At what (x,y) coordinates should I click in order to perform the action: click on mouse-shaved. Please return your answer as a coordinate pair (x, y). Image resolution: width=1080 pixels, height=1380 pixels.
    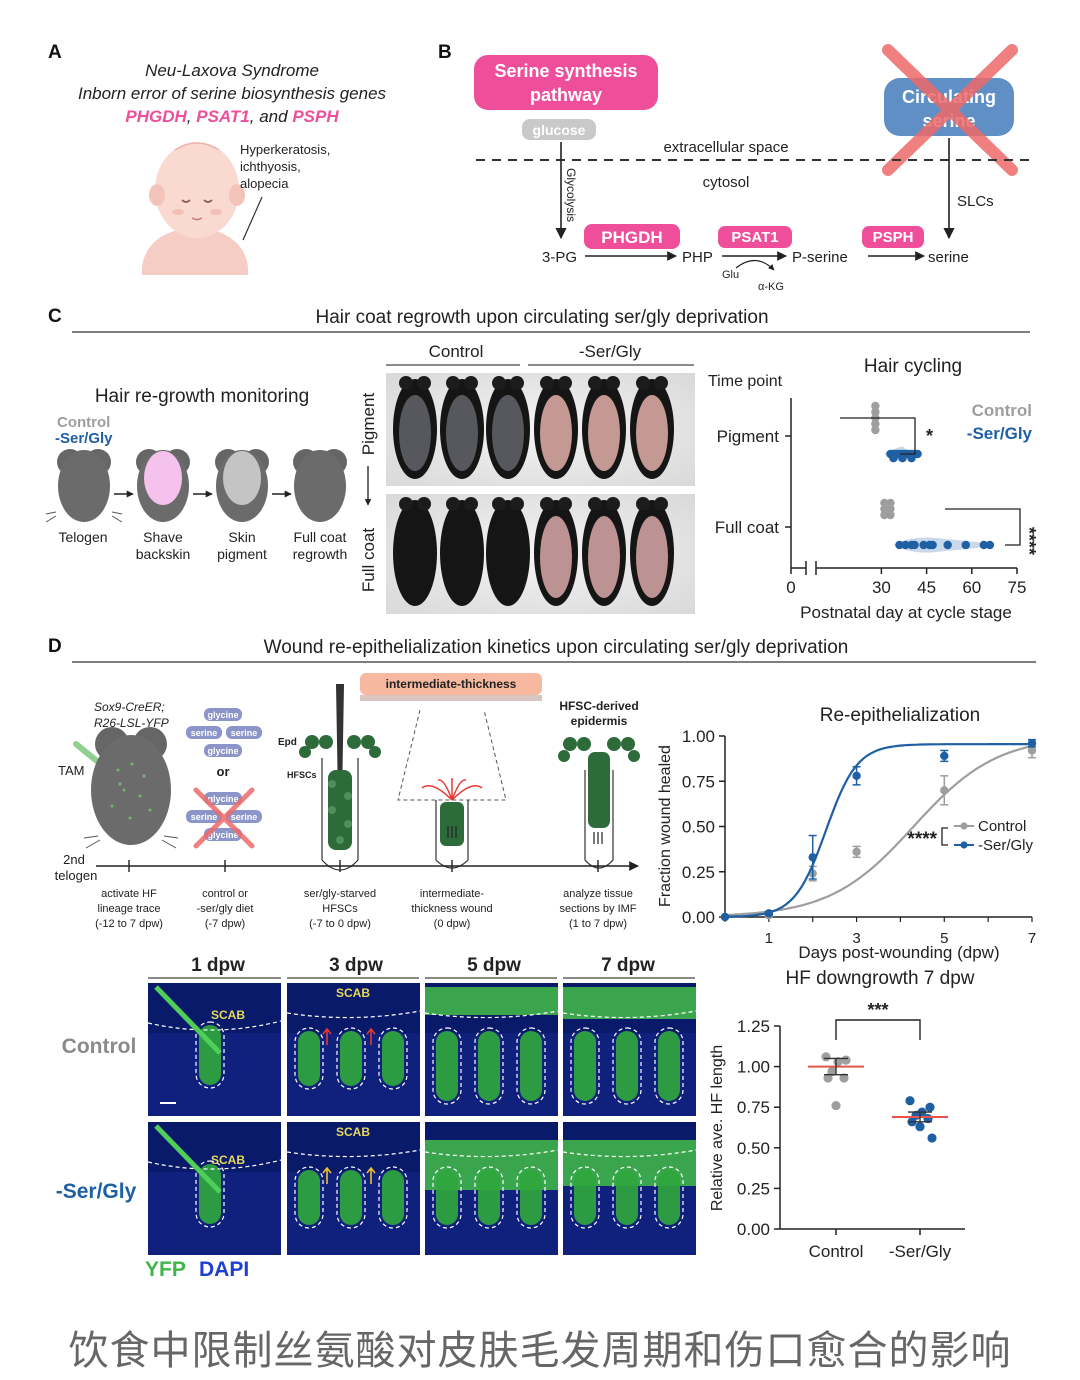
    Looking at the image, I should click on (163, 485).